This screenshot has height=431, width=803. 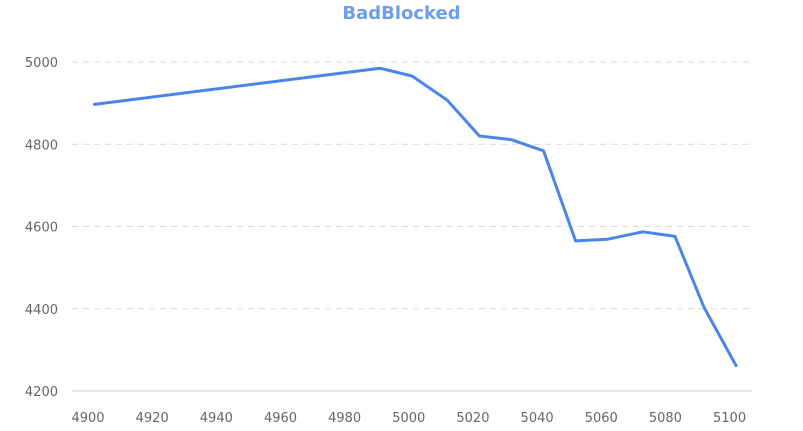 I want to click on x-tick-label: 4920, so click(x=152, y=418).